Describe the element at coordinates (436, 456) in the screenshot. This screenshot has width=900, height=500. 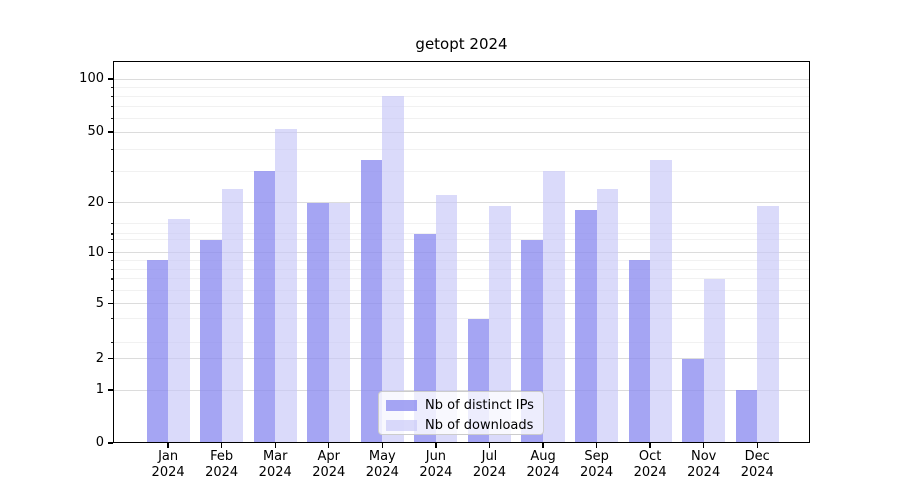
I see `x-tick-label-line: Jun` at that location.